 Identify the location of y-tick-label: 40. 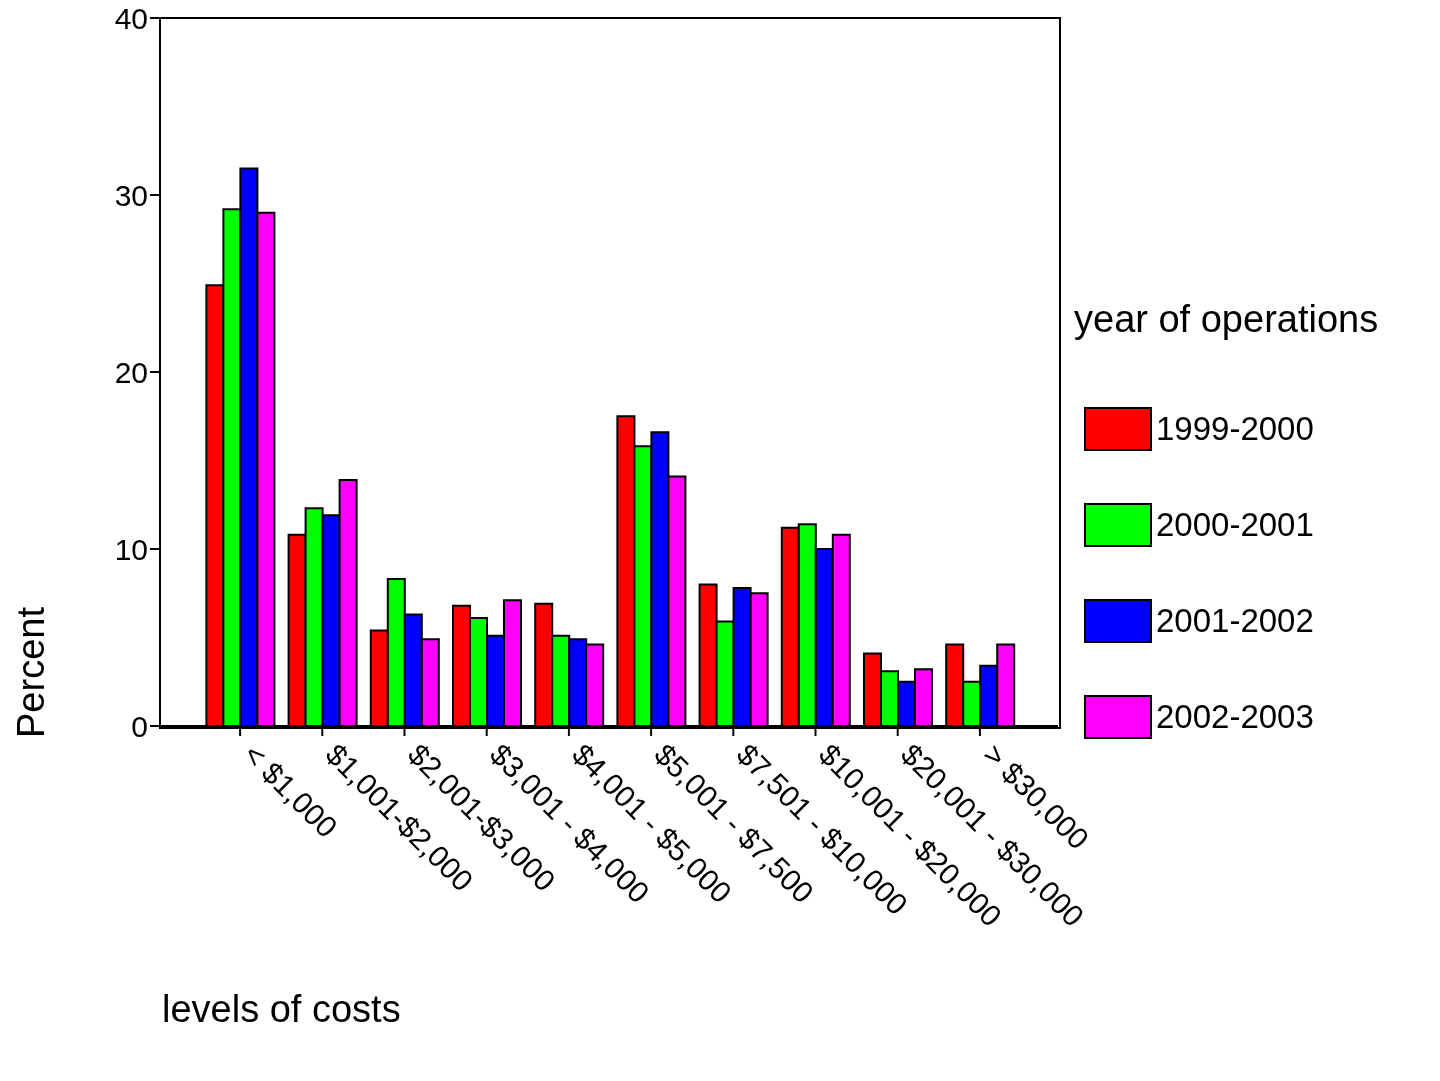
(131, 18).